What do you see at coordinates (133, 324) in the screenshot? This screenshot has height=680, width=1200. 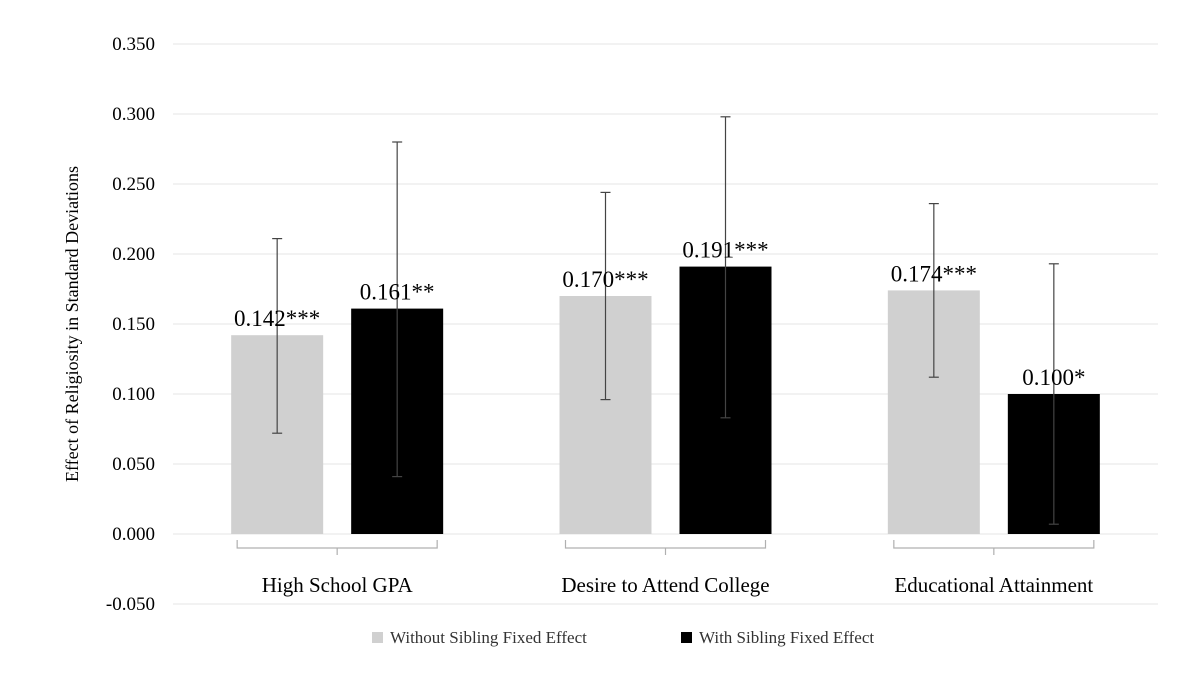 I see `y-tick-label: 0.150` at bounding box center [133, 324].